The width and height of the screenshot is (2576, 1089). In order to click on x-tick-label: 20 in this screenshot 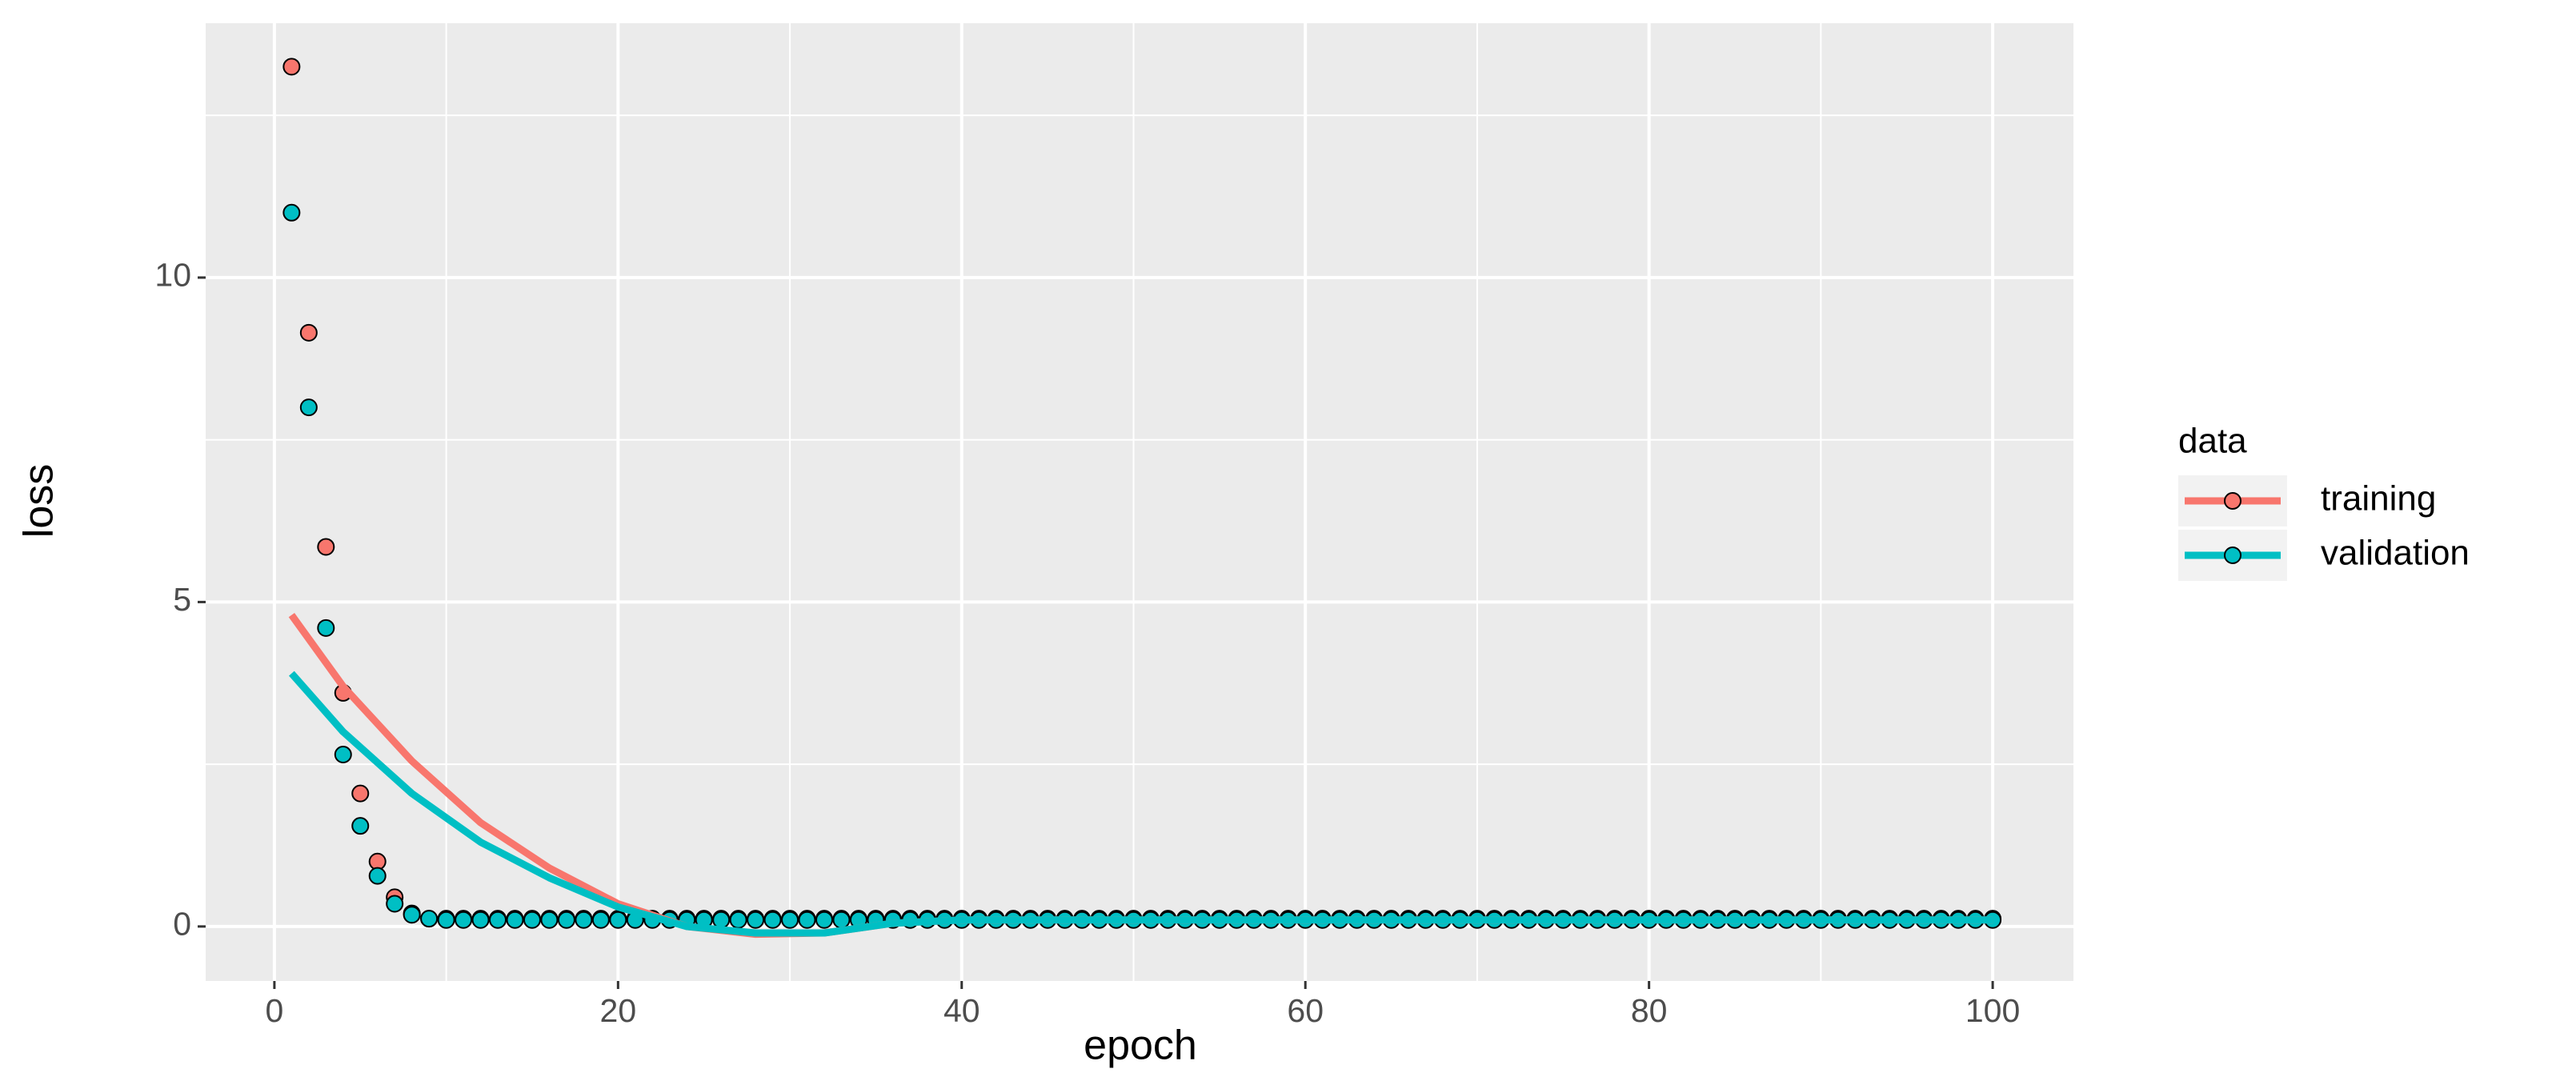, I will do `click(618, 1010)`.